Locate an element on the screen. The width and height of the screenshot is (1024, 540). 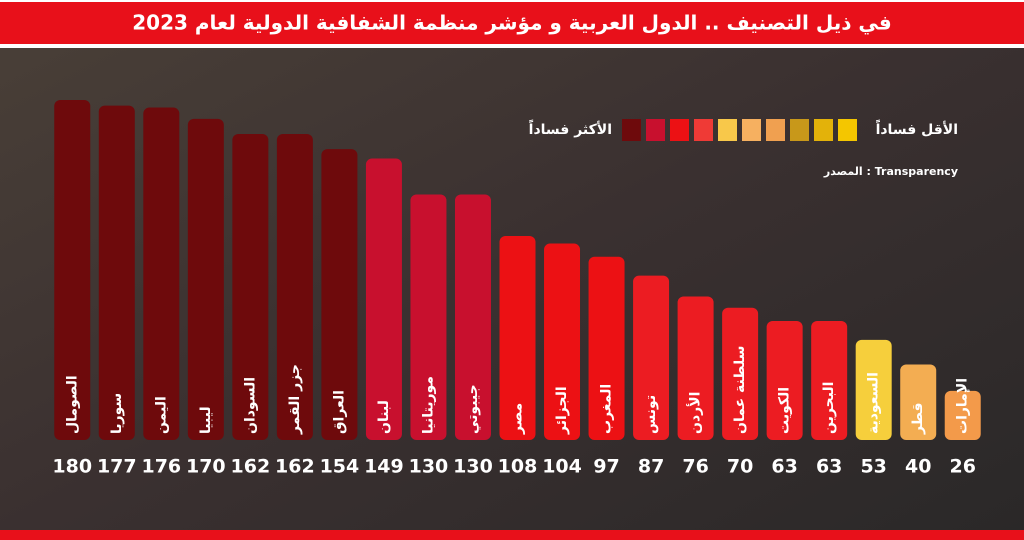
value-label: 26 is located at coordinates (963, 467).